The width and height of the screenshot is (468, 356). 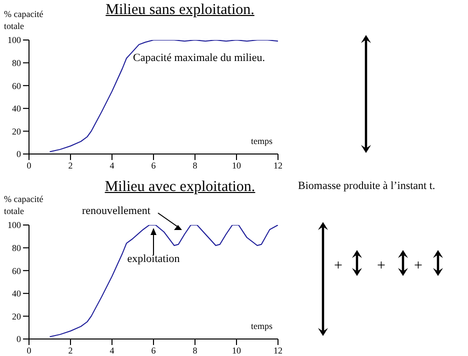 What do you see at coordinates (180, 10) in the screenshot?
I see `chart-title: Milieu sans exploitation.` at bounding box center [180, 10].